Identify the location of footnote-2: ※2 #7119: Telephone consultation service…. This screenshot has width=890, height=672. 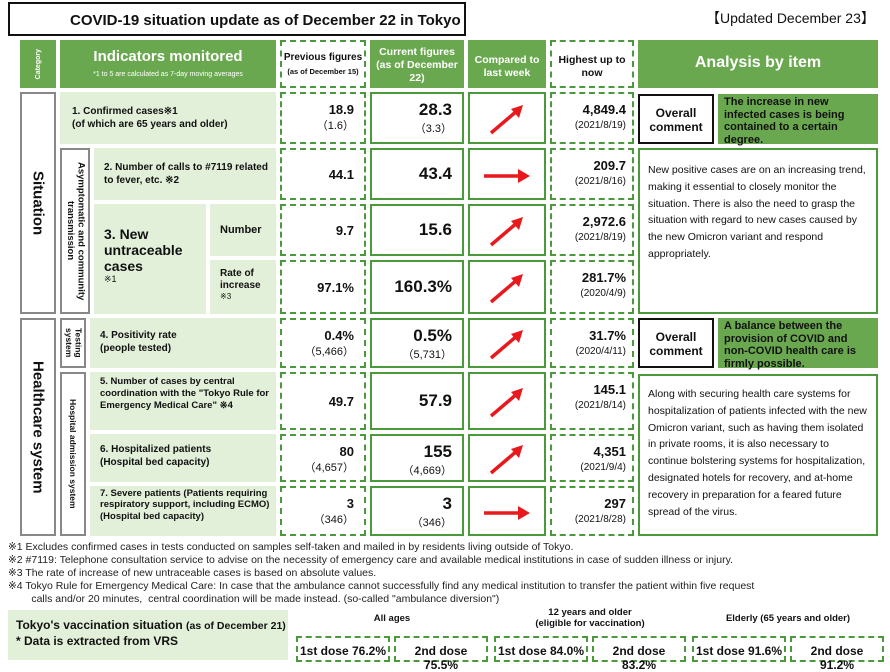
(370, 559).